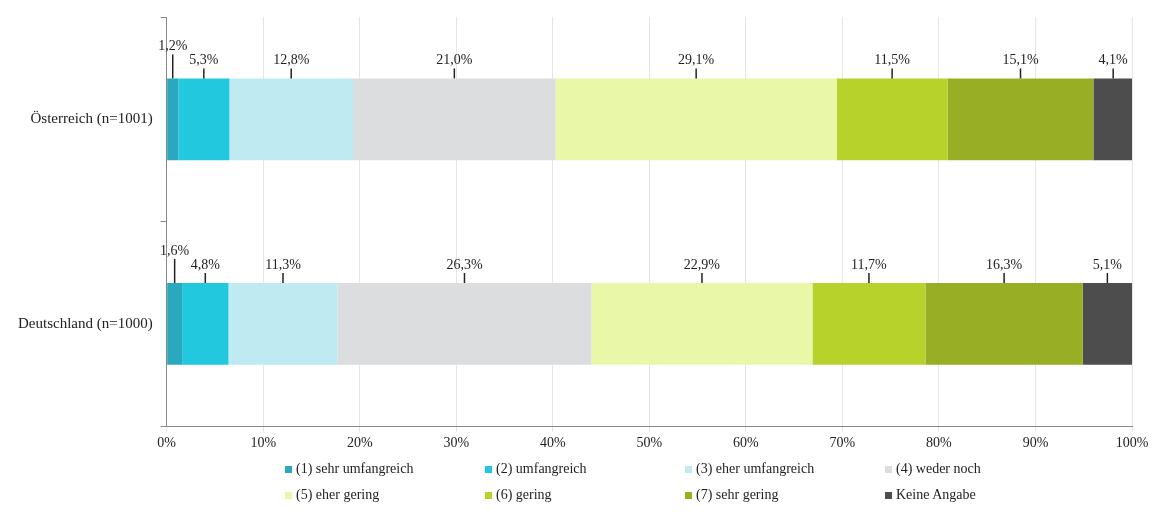 This screenshot has width=1160, height=523. Describe the element at coordinates (869, 264) in the screenshot. I see `data-label: 11,7%` at that location.